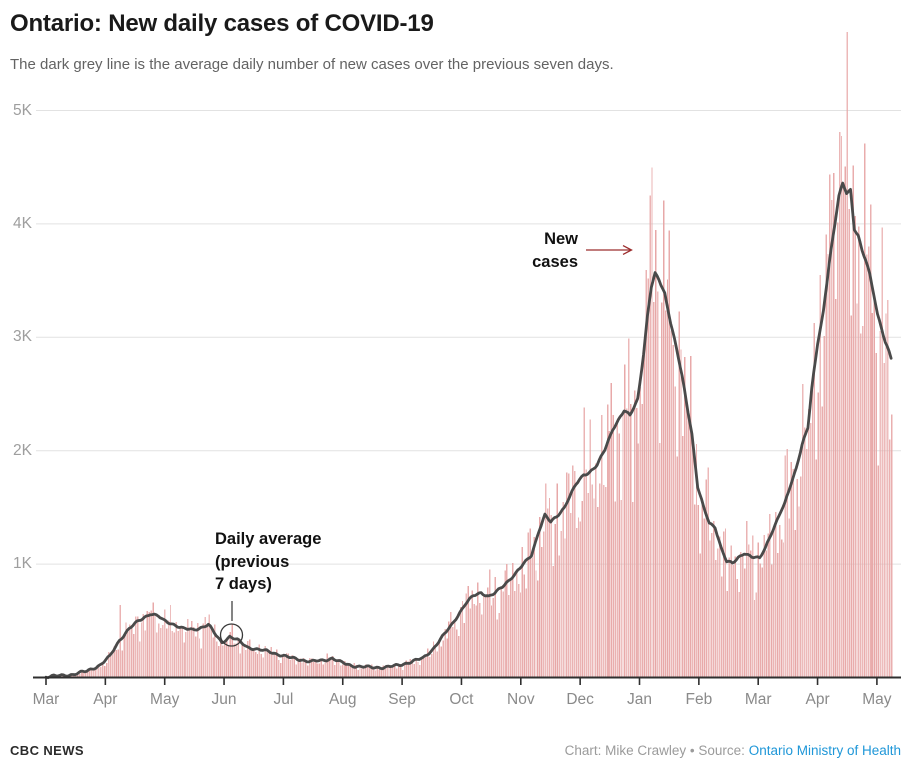  What do you see at coordinates (555, 261) in the screenshot?
I see `annotation-new-cases-line2: cases` at bounding box center [555, 261].